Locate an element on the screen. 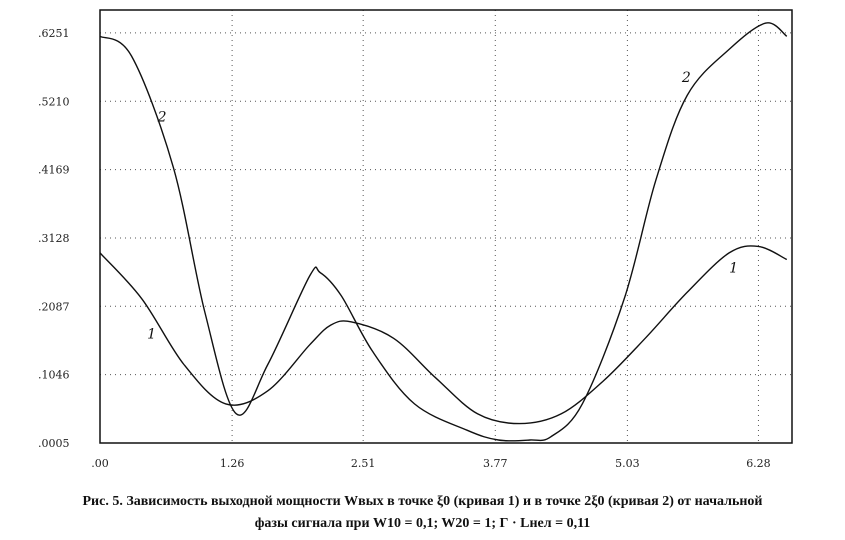  x-tick-label: 6.28 is located at coordinates (758, 463).